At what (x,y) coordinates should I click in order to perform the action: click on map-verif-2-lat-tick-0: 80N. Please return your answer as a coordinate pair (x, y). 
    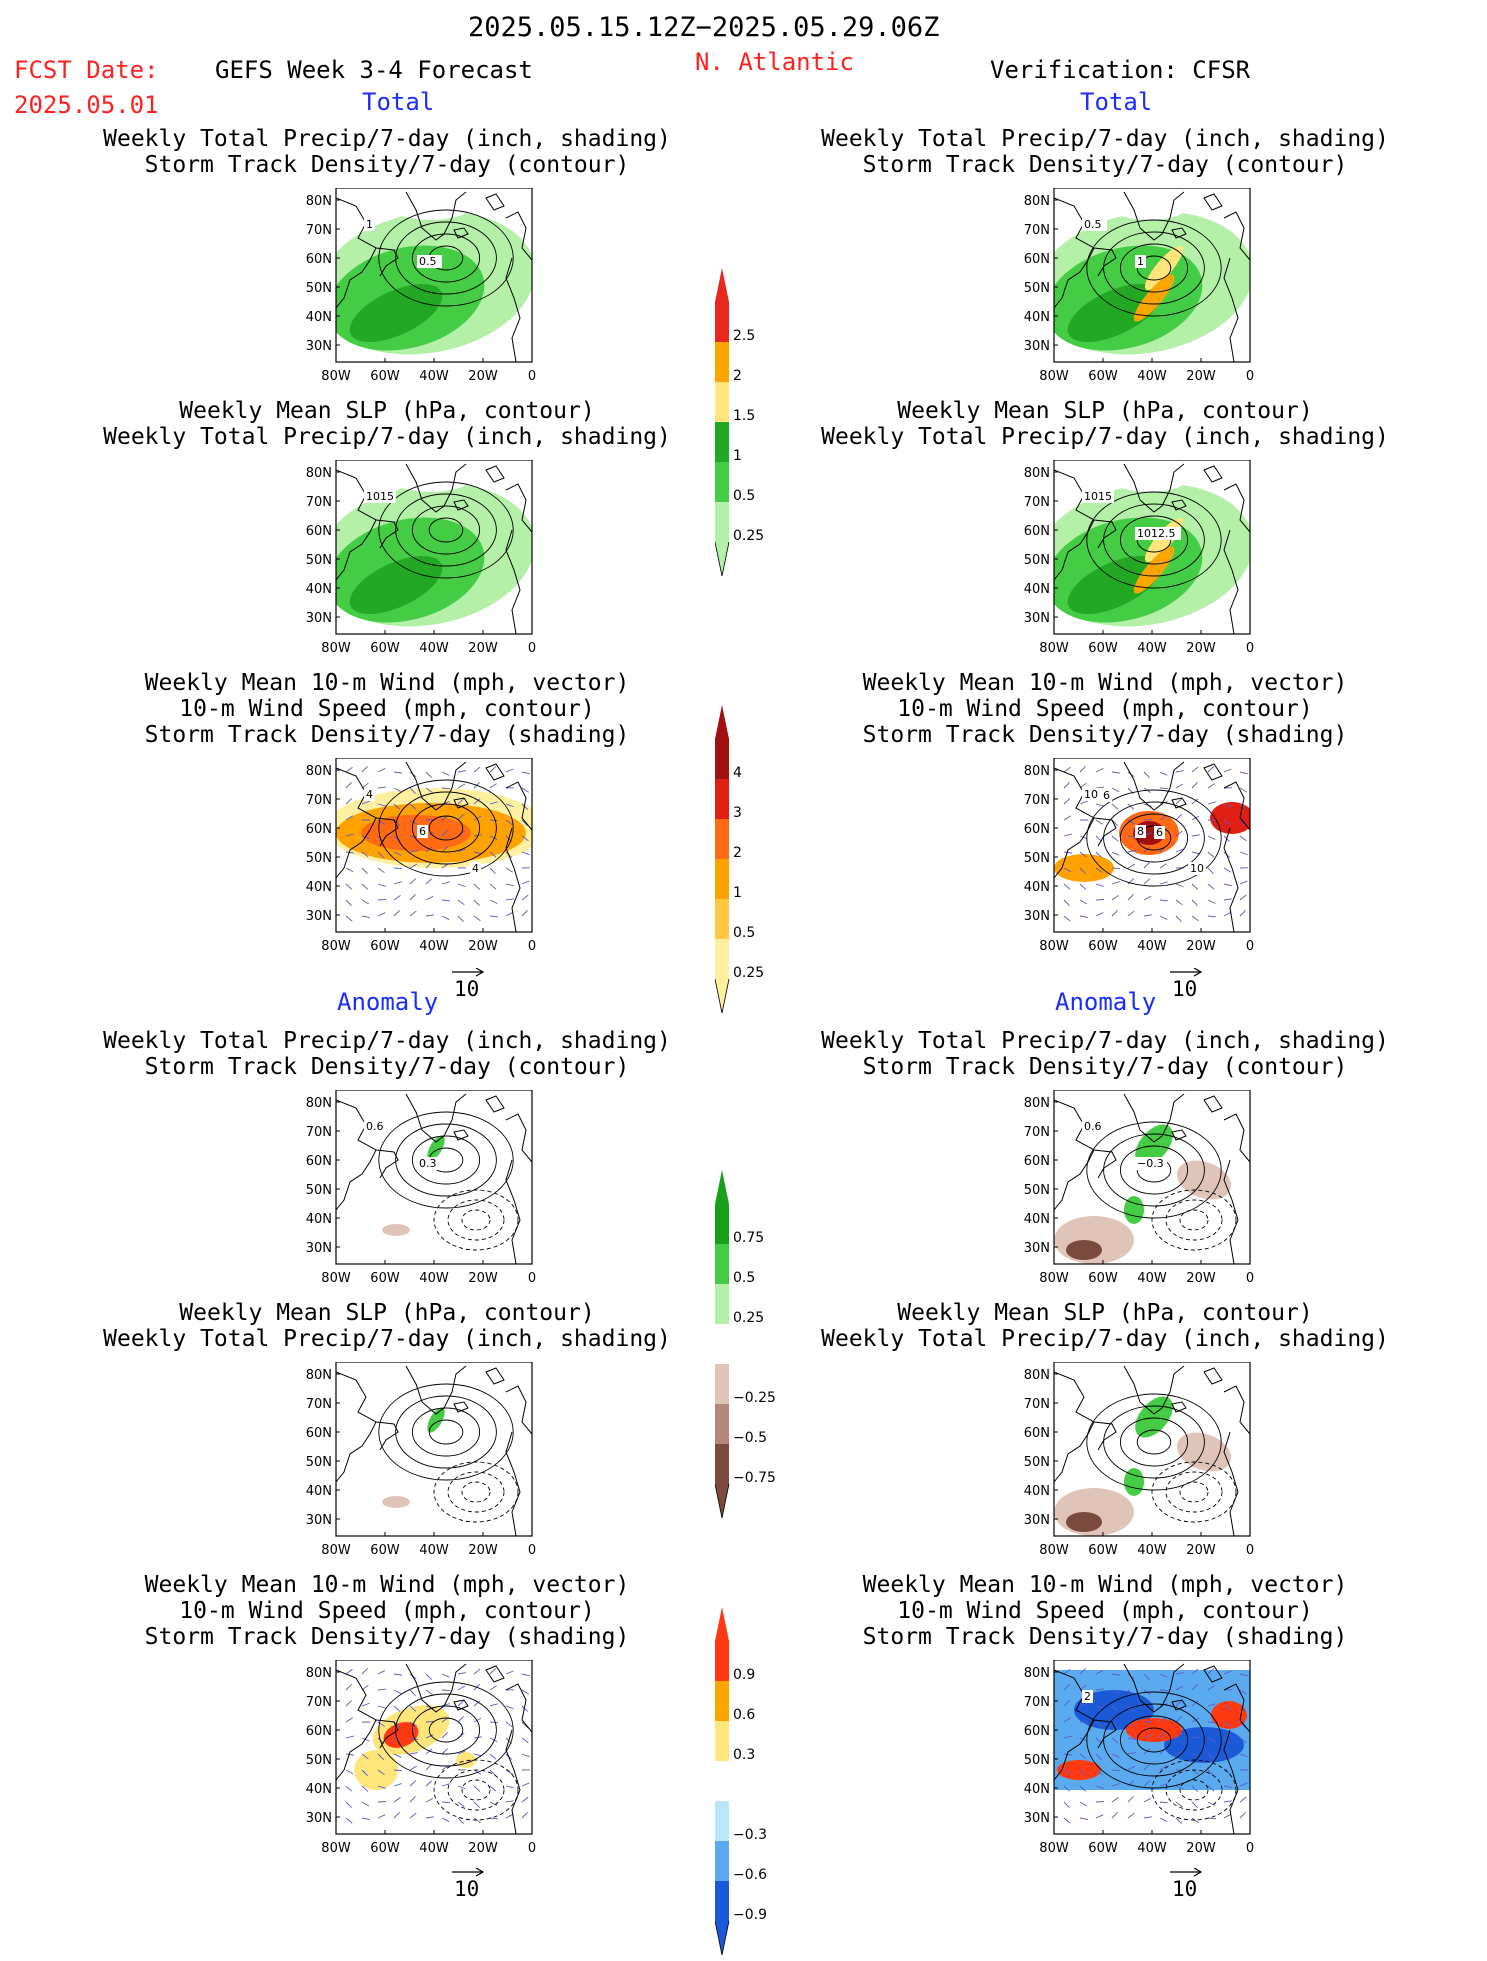
    Looking at the image, I should click on (1037, 771).